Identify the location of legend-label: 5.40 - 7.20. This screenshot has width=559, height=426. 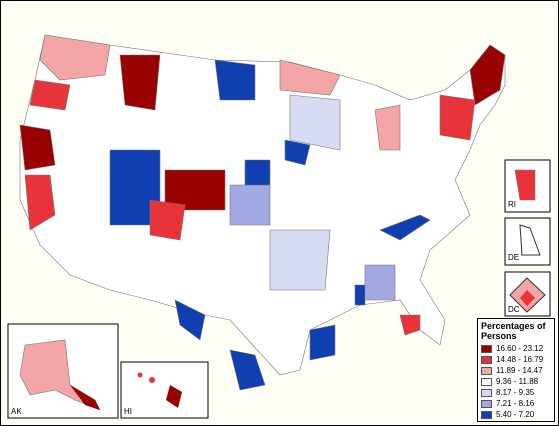
(515, 414).